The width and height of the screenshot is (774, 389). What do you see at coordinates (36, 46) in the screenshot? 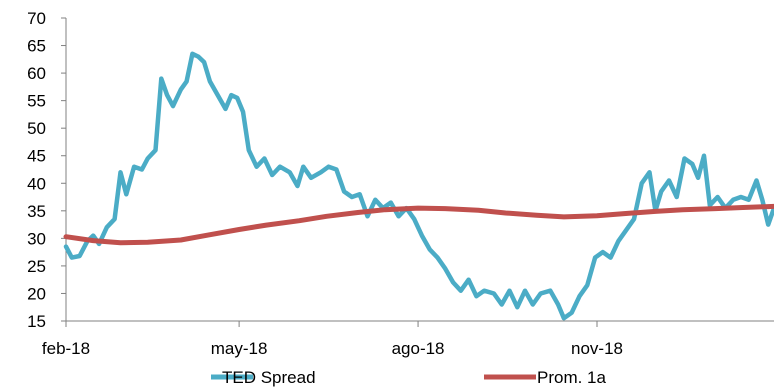
I see `y-tick-label: 65` at bounding box center [36, 46].